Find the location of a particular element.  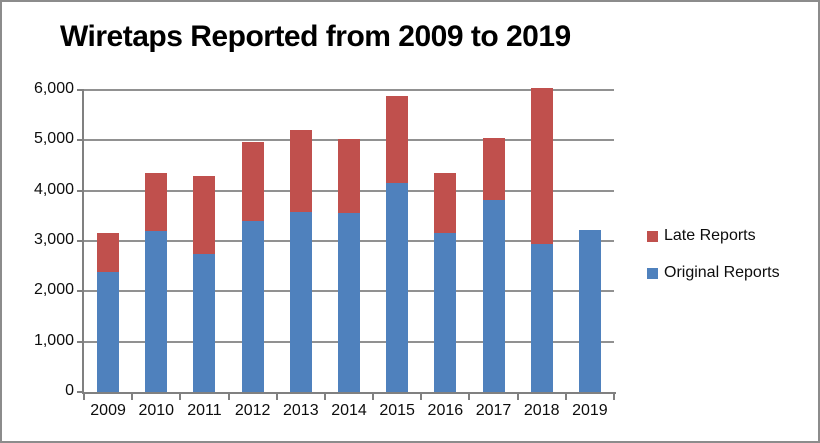

bar-segment-original-reports-2010 is located at coordinates (156, 311).